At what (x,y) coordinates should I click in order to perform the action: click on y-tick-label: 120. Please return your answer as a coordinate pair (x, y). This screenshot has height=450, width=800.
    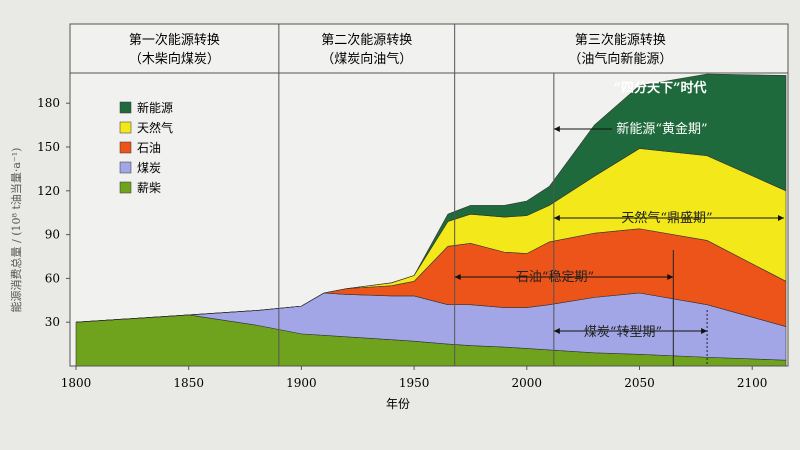
    Looking at the image, I should click on (48, 191).